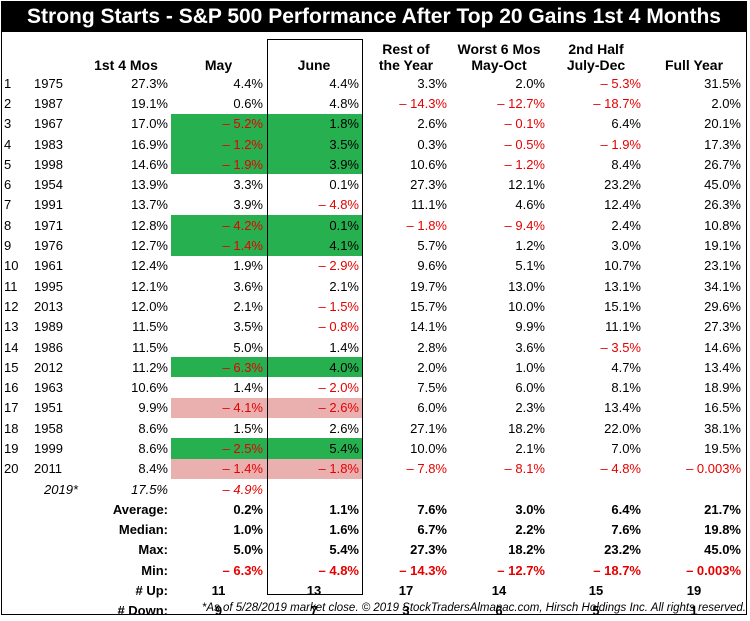 The image size is (750, 621). I want to click on rest-cell: 27.3%, so click(406, 184).